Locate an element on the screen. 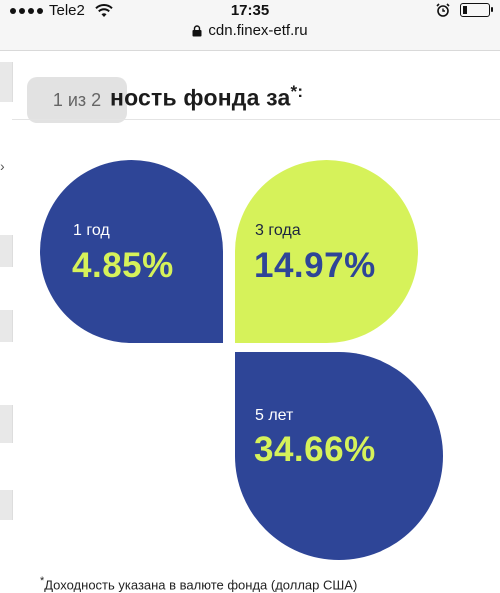 This screenshot has height=593, width=500. page-indicator: 1 из 2 is located at coordinates (77, 100).